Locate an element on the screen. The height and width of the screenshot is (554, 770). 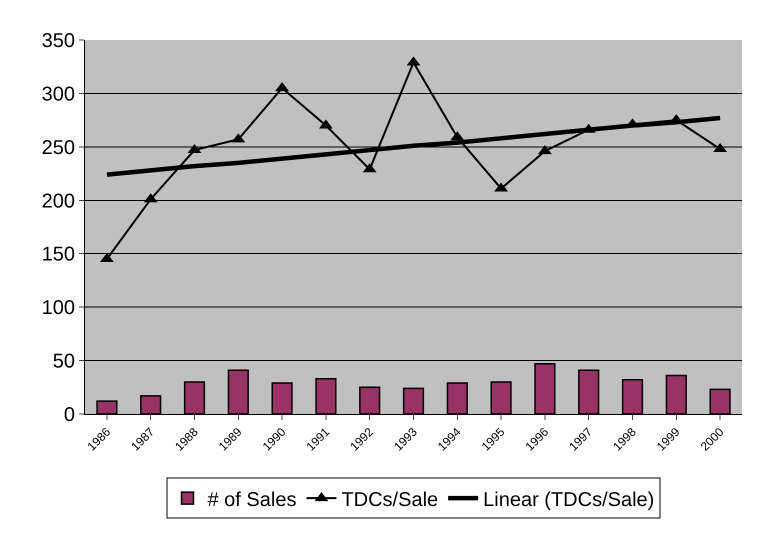
y-tick-label: 0 is located at coordinates (69, 415).